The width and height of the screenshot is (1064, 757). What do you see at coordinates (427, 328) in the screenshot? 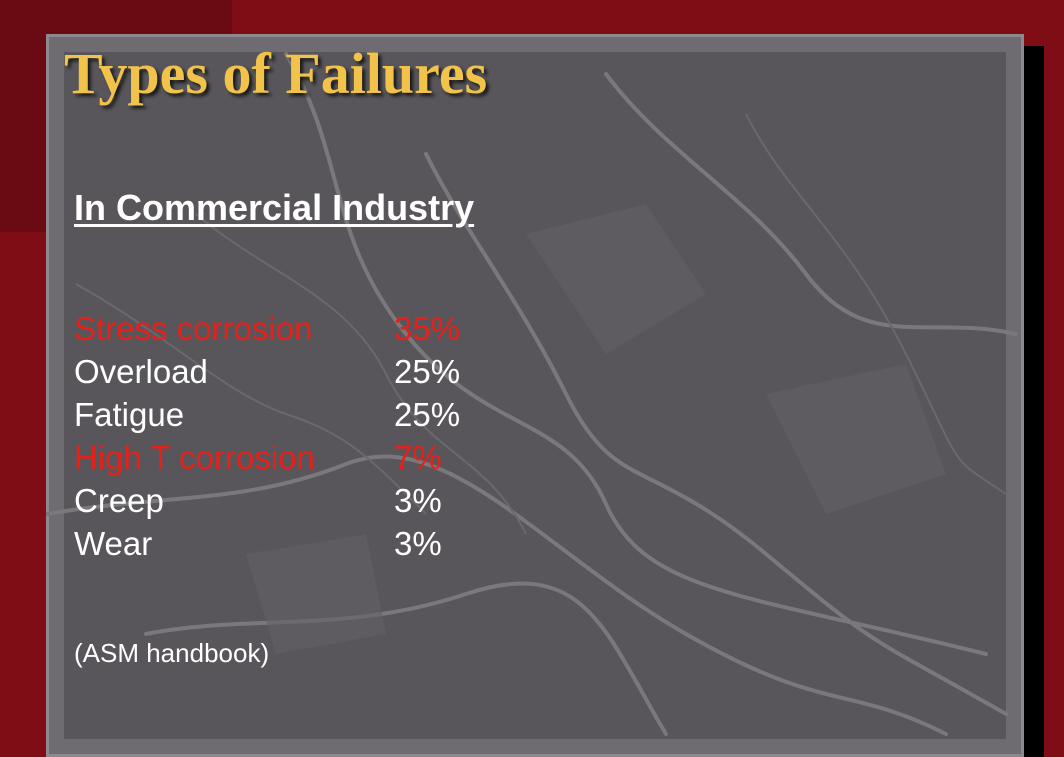
I see `failure-percent: 35%` at bounding box center [427, 328].